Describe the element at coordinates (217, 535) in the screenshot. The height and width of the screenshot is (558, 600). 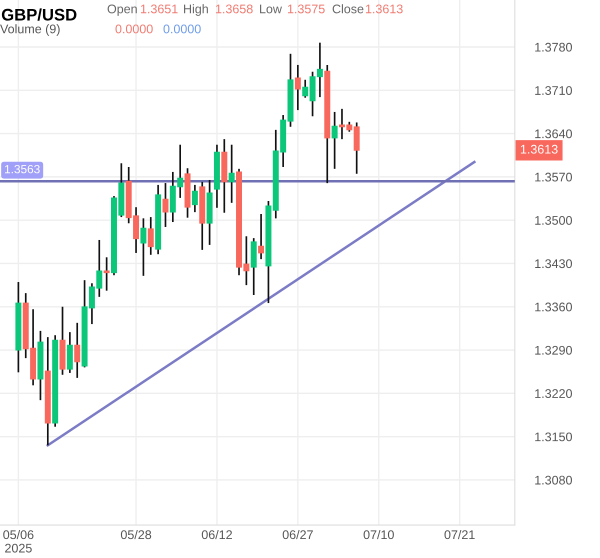
I see `x-tick-label: 06/12` at that location.